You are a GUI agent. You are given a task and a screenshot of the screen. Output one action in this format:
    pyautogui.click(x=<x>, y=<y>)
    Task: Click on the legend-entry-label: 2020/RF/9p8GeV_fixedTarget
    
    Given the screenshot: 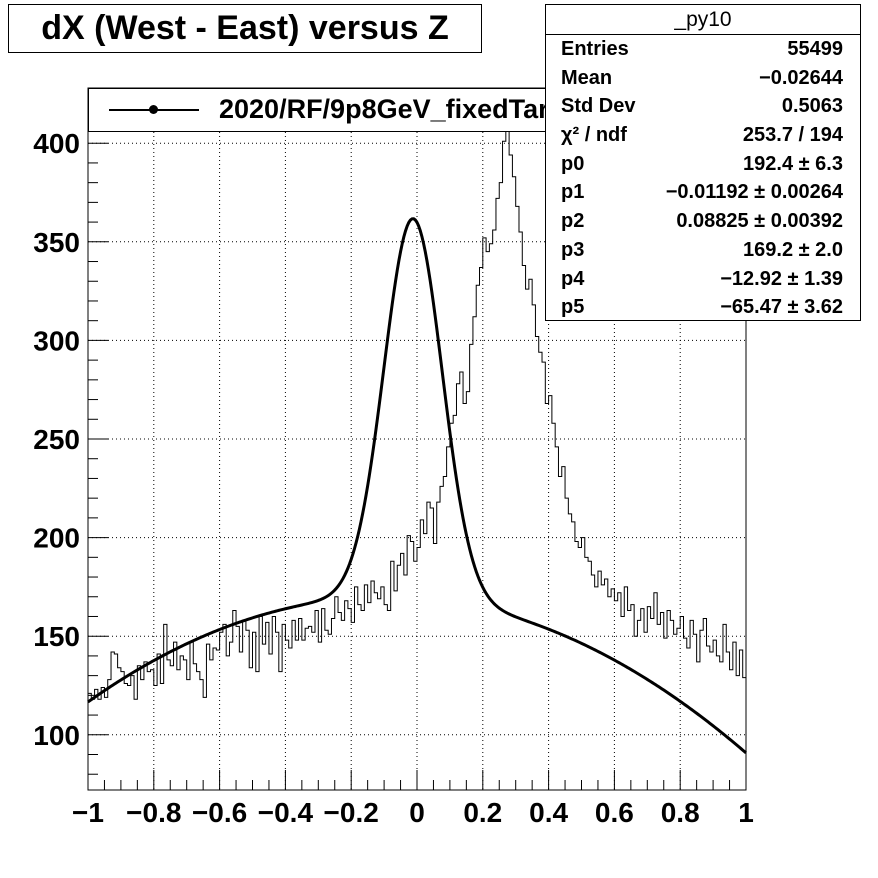 What is the action you would take?
    pyautogui.click(x=404, y=109)
    